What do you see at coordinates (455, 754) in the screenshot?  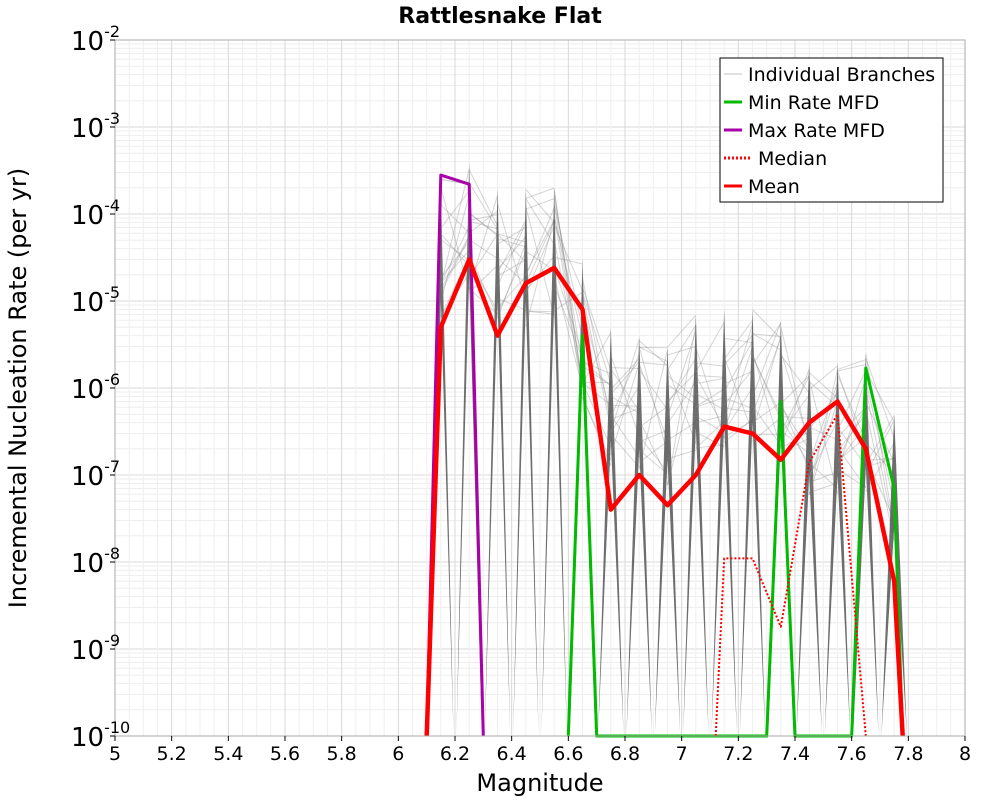 I see `x-tick-label: 6.2` at bounding box center [455, 754].